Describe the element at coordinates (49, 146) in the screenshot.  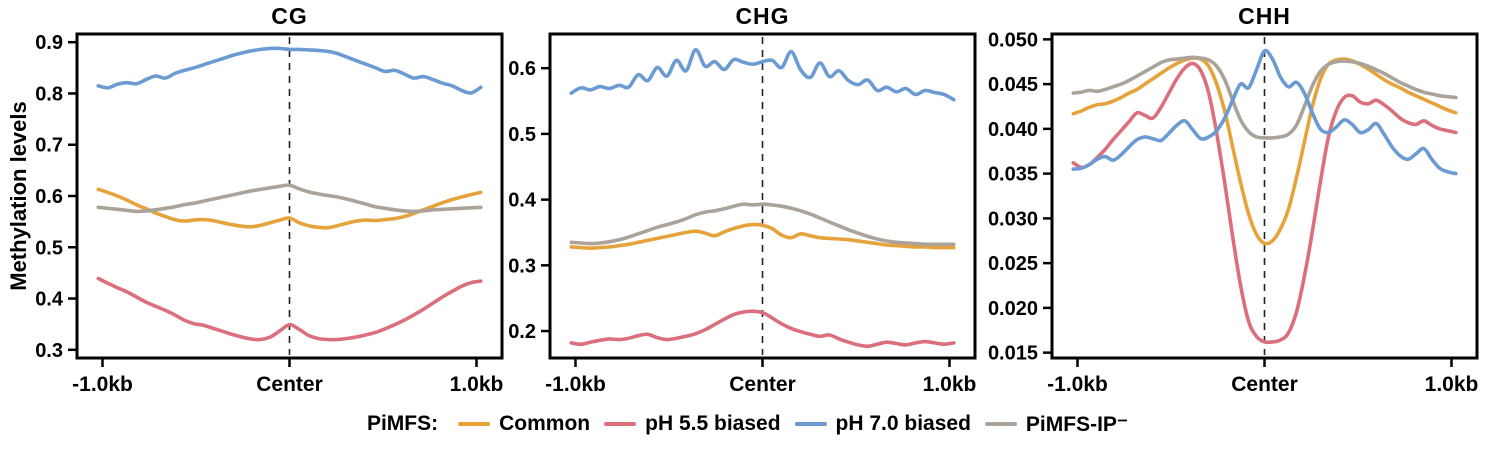
I see `y-tick-label: 0.7` at that location.